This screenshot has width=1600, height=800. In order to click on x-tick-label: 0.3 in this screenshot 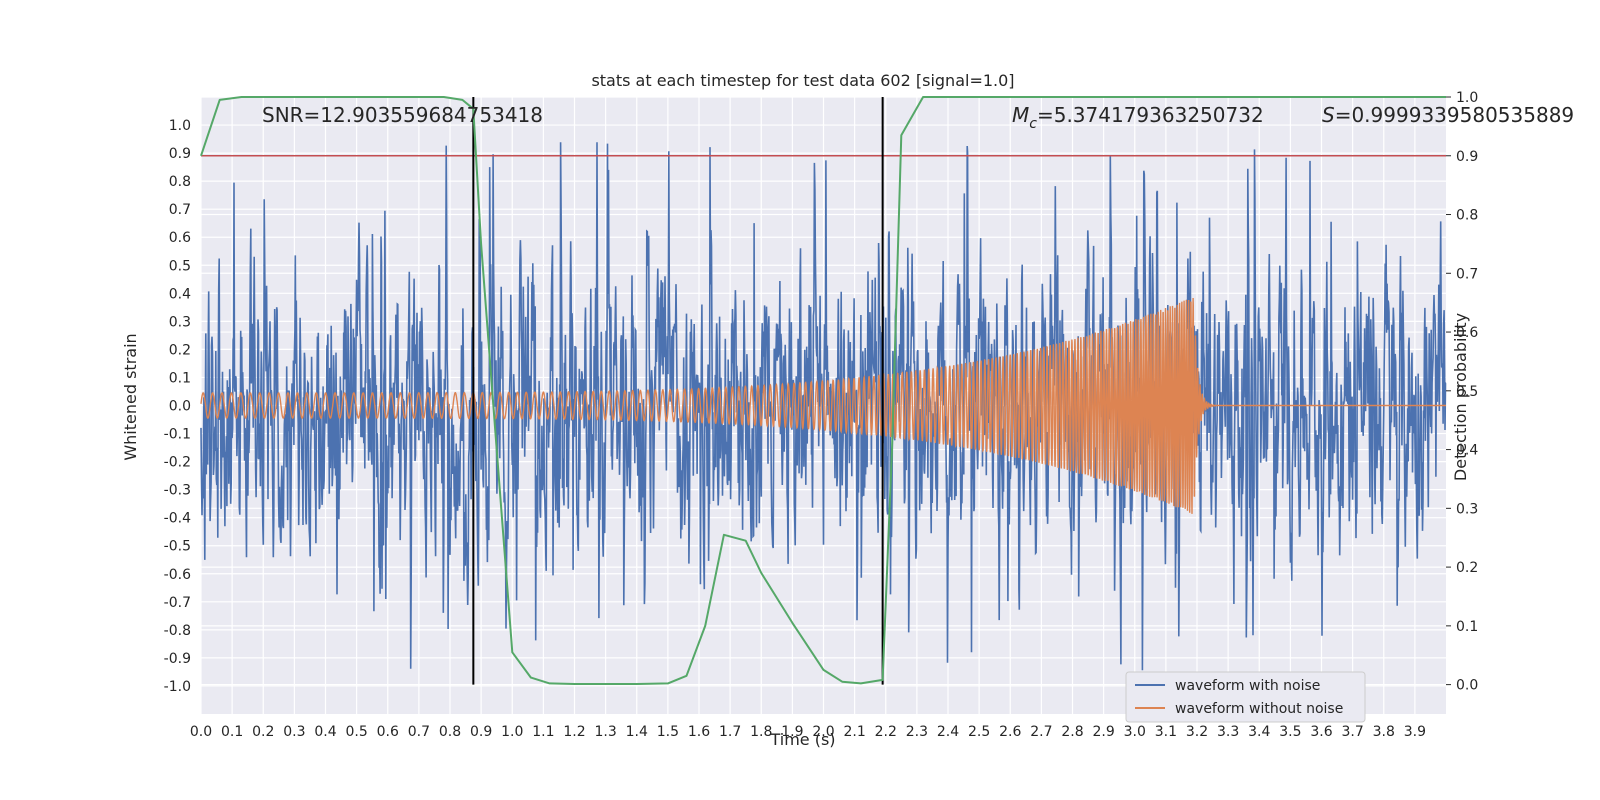, I will do `click(294, 732)`.